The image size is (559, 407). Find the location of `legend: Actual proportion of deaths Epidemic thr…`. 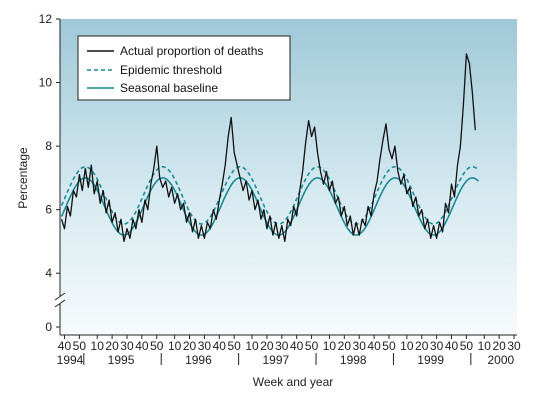

legend: Actual proportion of deaths Epidemic thr… is located at coordinates (184, 68).